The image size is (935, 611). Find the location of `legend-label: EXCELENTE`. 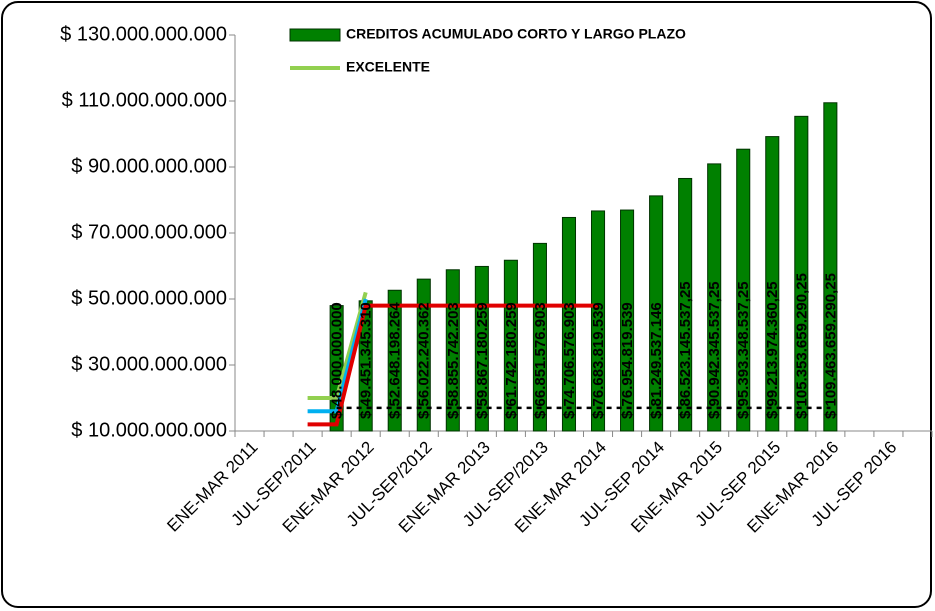

legend-label: EXCELENTE is located at coordinates (388, 67).